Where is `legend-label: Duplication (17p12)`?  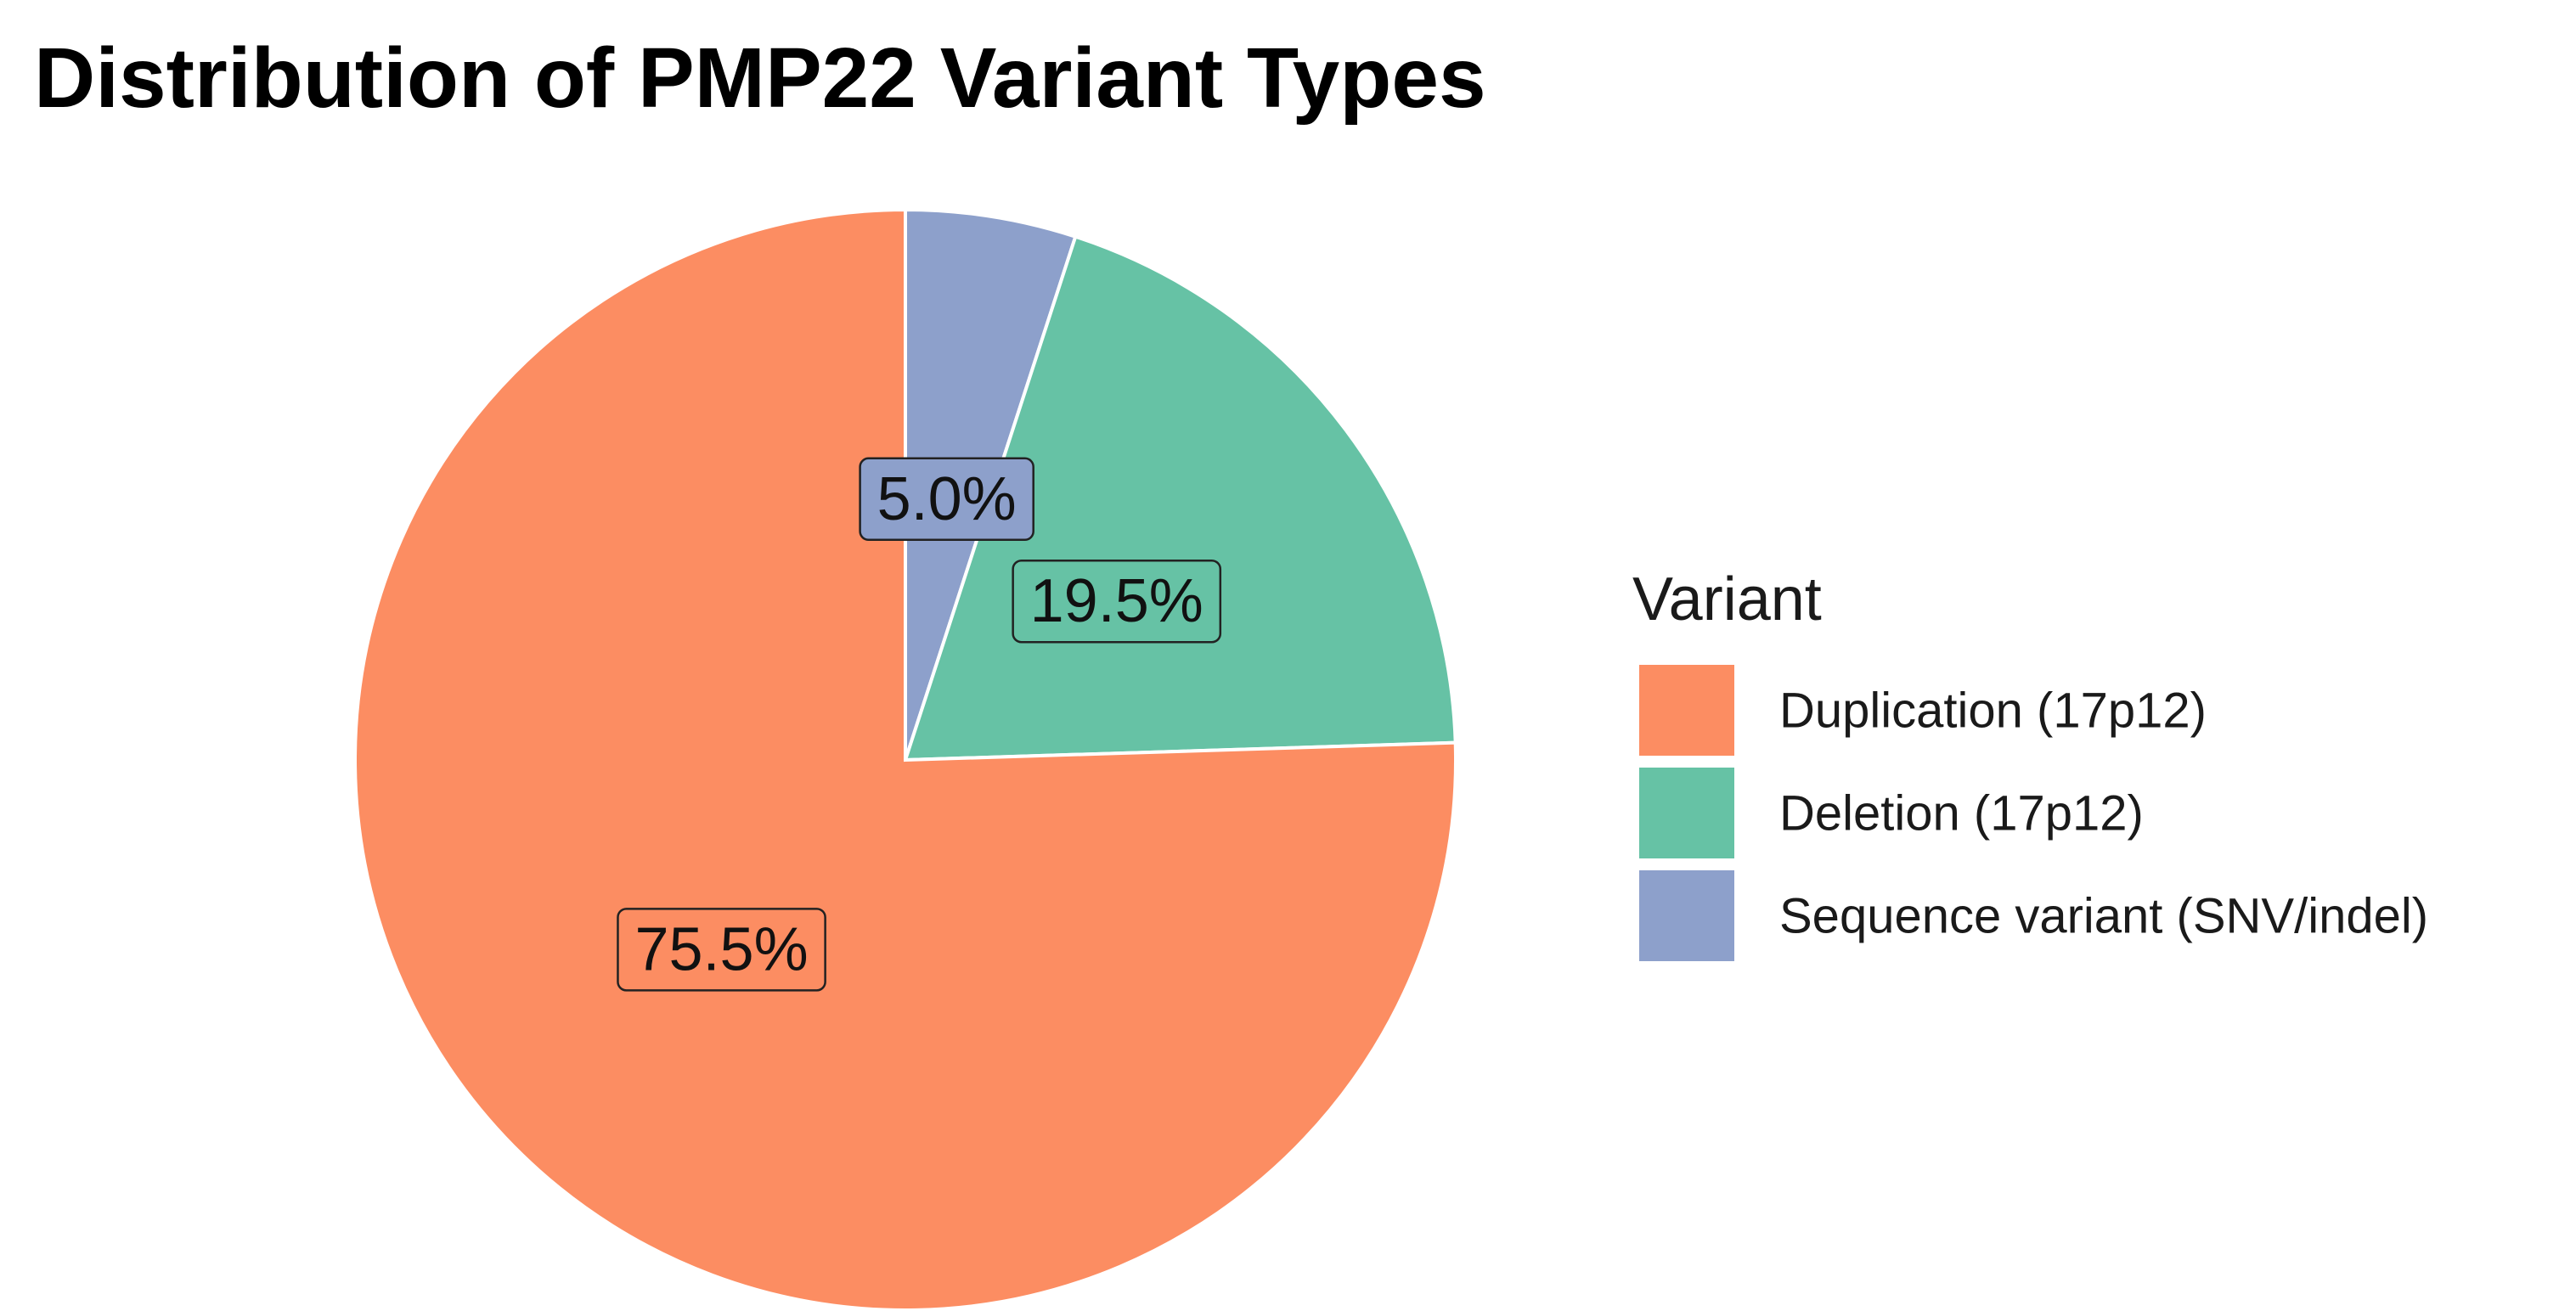 legend-label: Duplication (17p12) is located at coordinates (1993, 711).